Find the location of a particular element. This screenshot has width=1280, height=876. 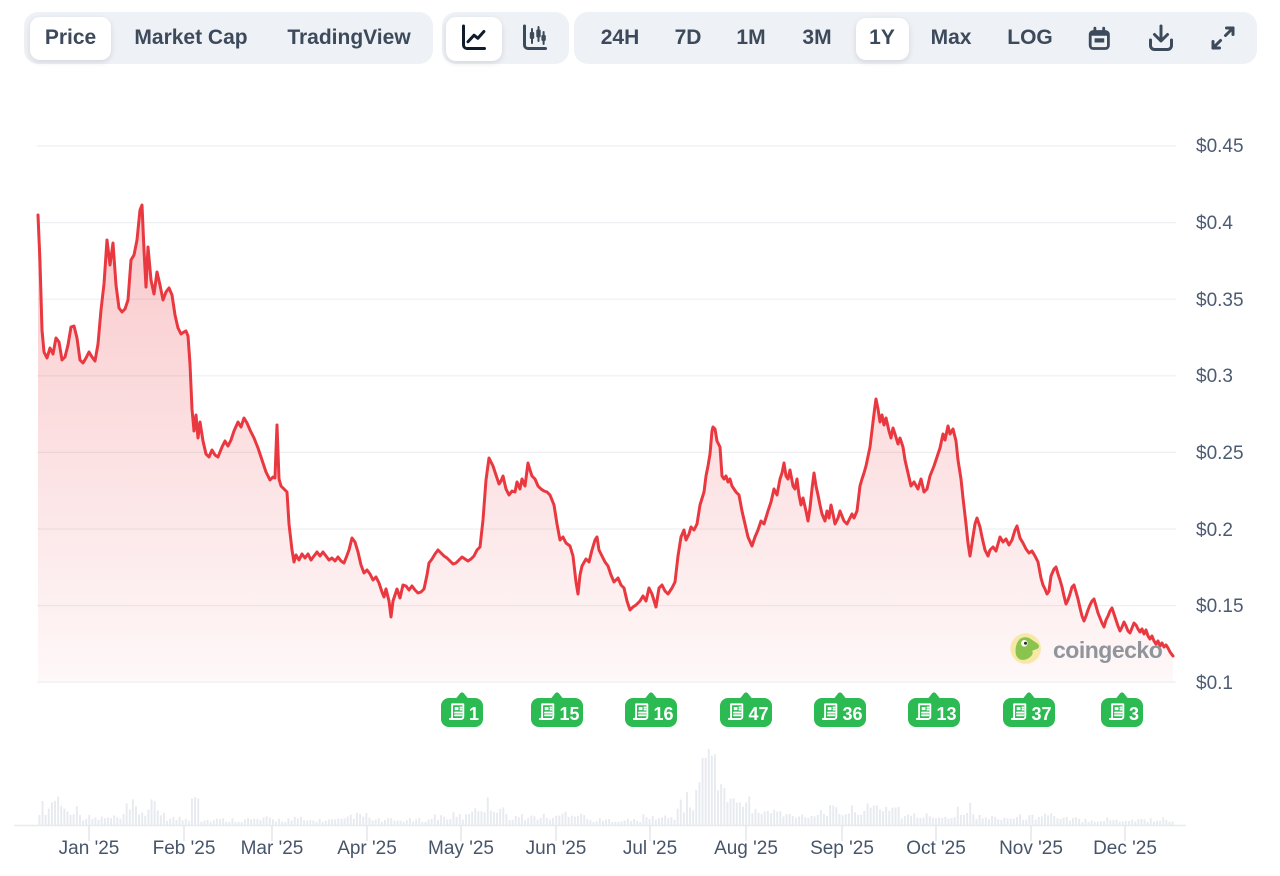

svg-text: $0.35 is located at coordinates (1220, 300).